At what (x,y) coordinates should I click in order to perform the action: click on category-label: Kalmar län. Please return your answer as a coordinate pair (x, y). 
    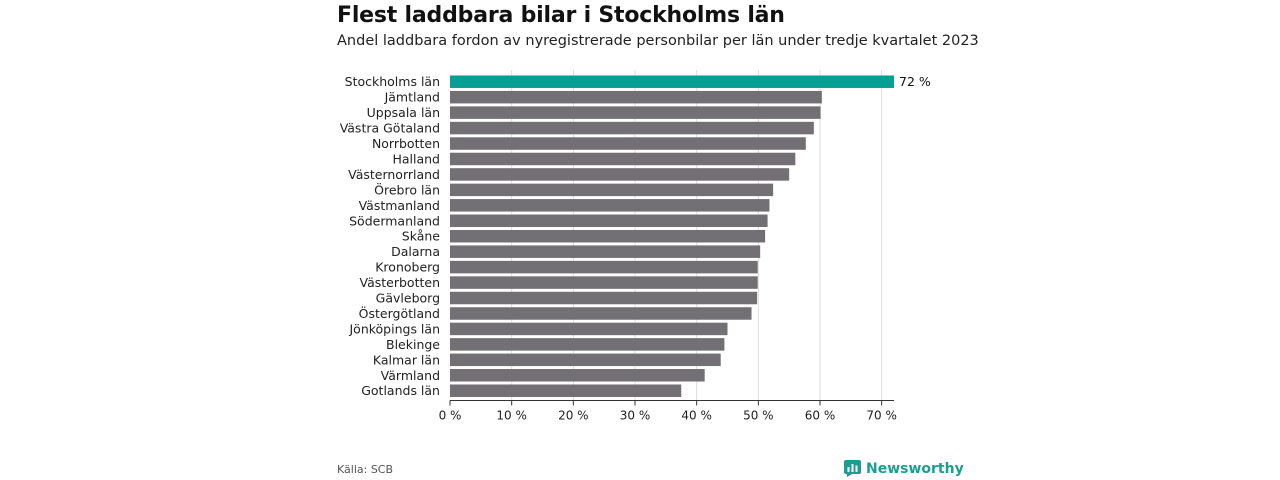
    Looking at the image, I should click on (406, 359).